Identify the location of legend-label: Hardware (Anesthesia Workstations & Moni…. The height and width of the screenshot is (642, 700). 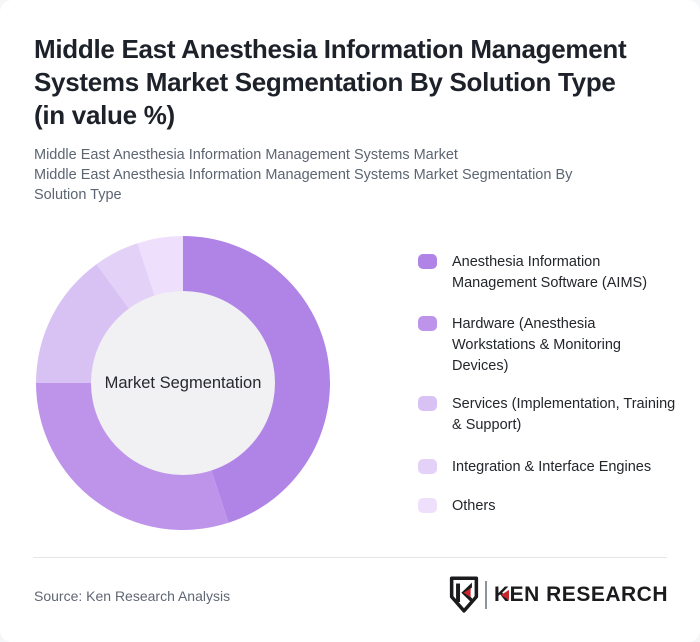
(536, 345).